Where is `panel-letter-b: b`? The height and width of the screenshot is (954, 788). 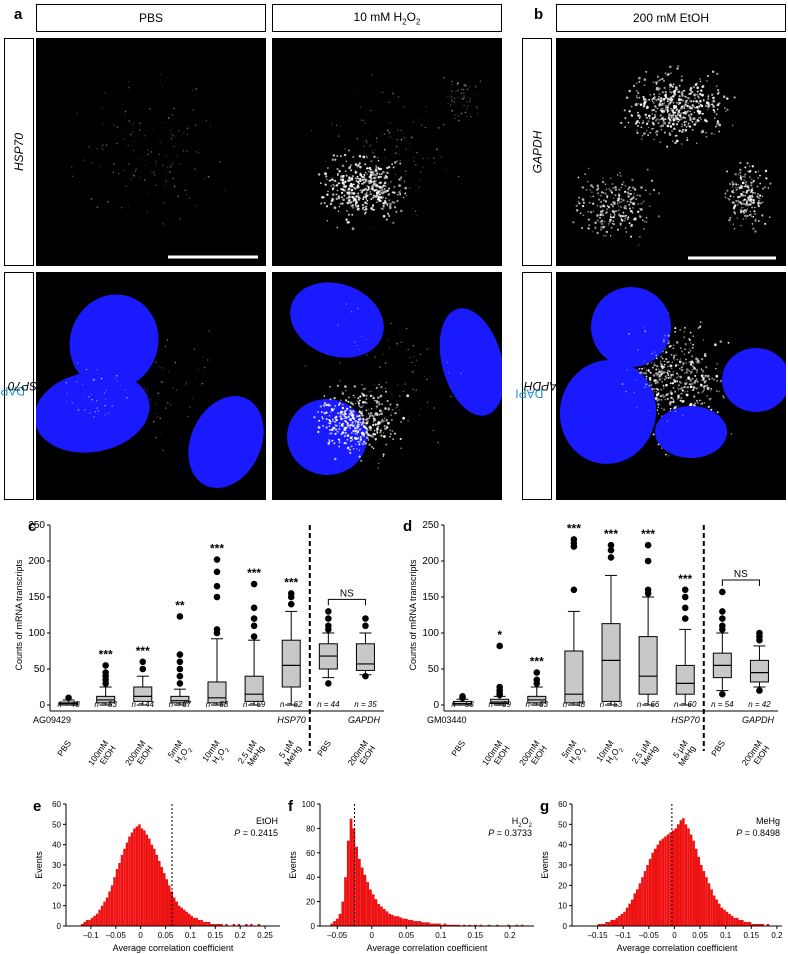 panel-letter-b: b is located at coordinates (539, 14).